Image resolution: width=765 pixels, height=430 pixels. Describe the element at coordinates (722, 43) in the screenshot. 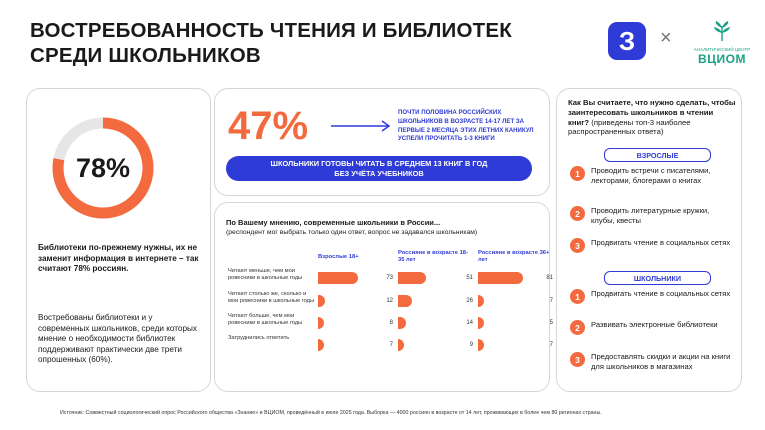

I see `vciom-logo: АНАЛИТИЧЕСКИЙ ЦЕНТР ВЦИОМ` at that location.